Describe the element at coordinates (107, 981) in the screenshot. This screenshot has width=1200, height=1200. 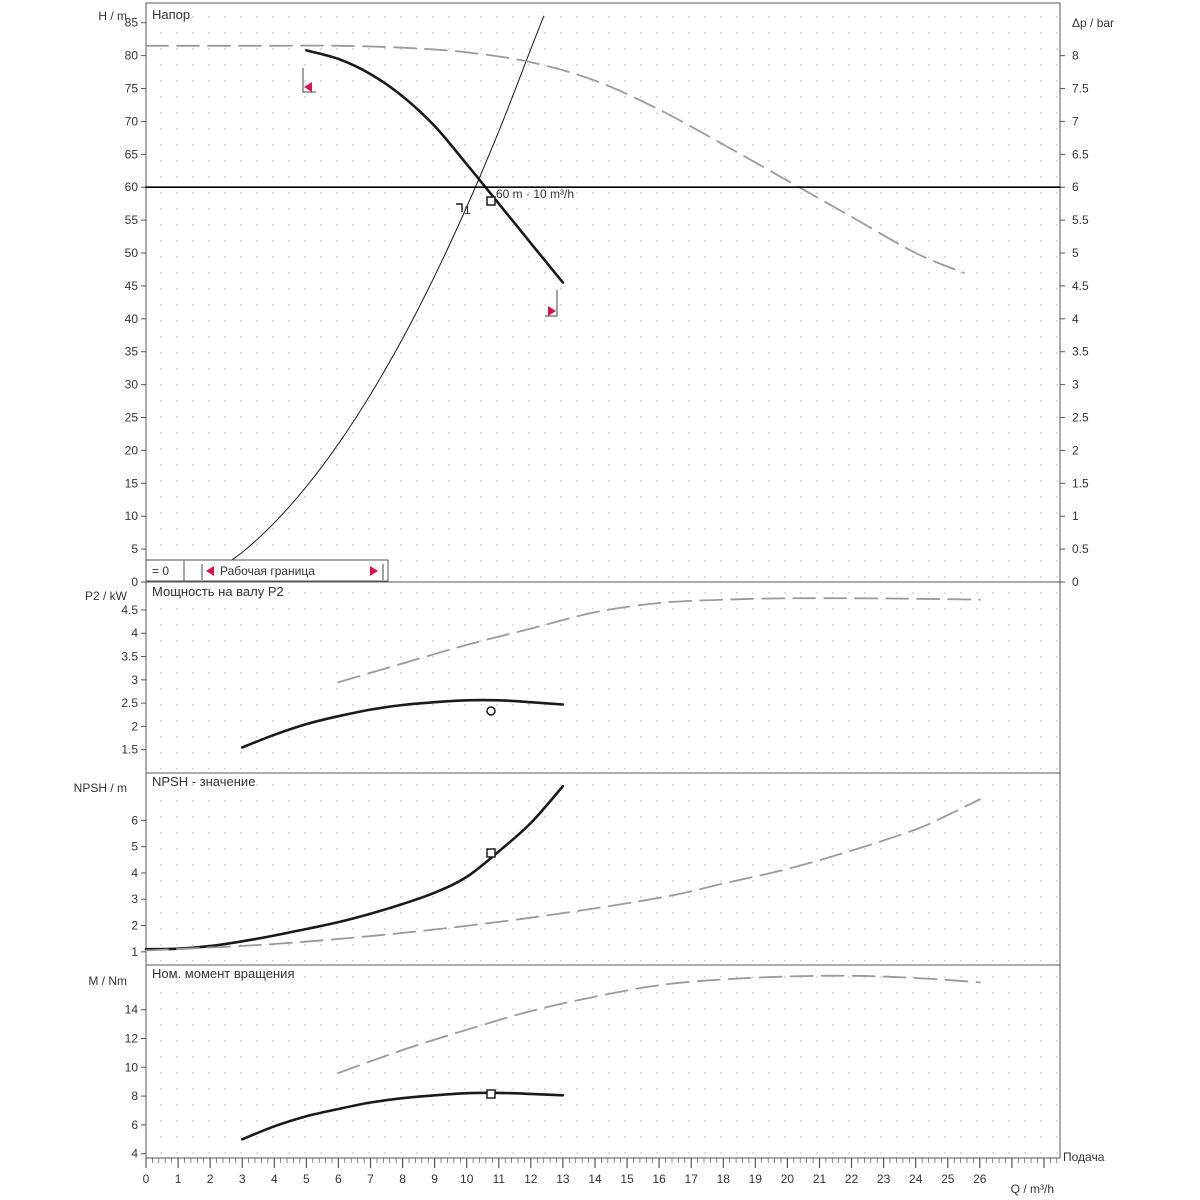
I see `torque-y-axis-label: M / Nm` at that location.